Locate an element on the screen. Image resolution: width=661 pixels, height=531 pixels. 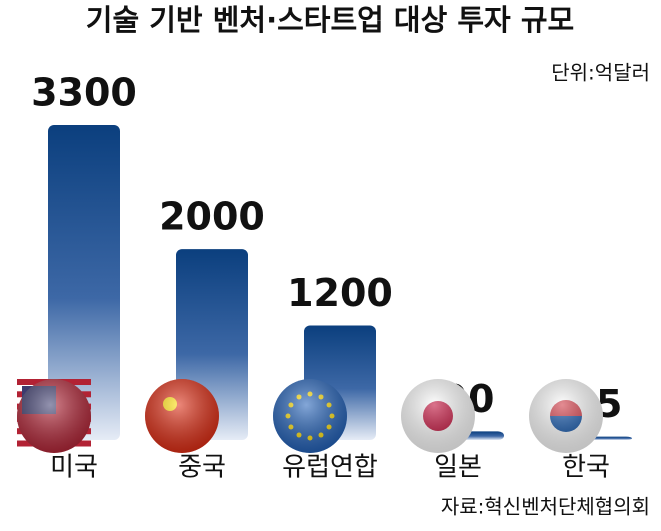
unit-label: 단위:억달러 is located at coordinates (600, 73).